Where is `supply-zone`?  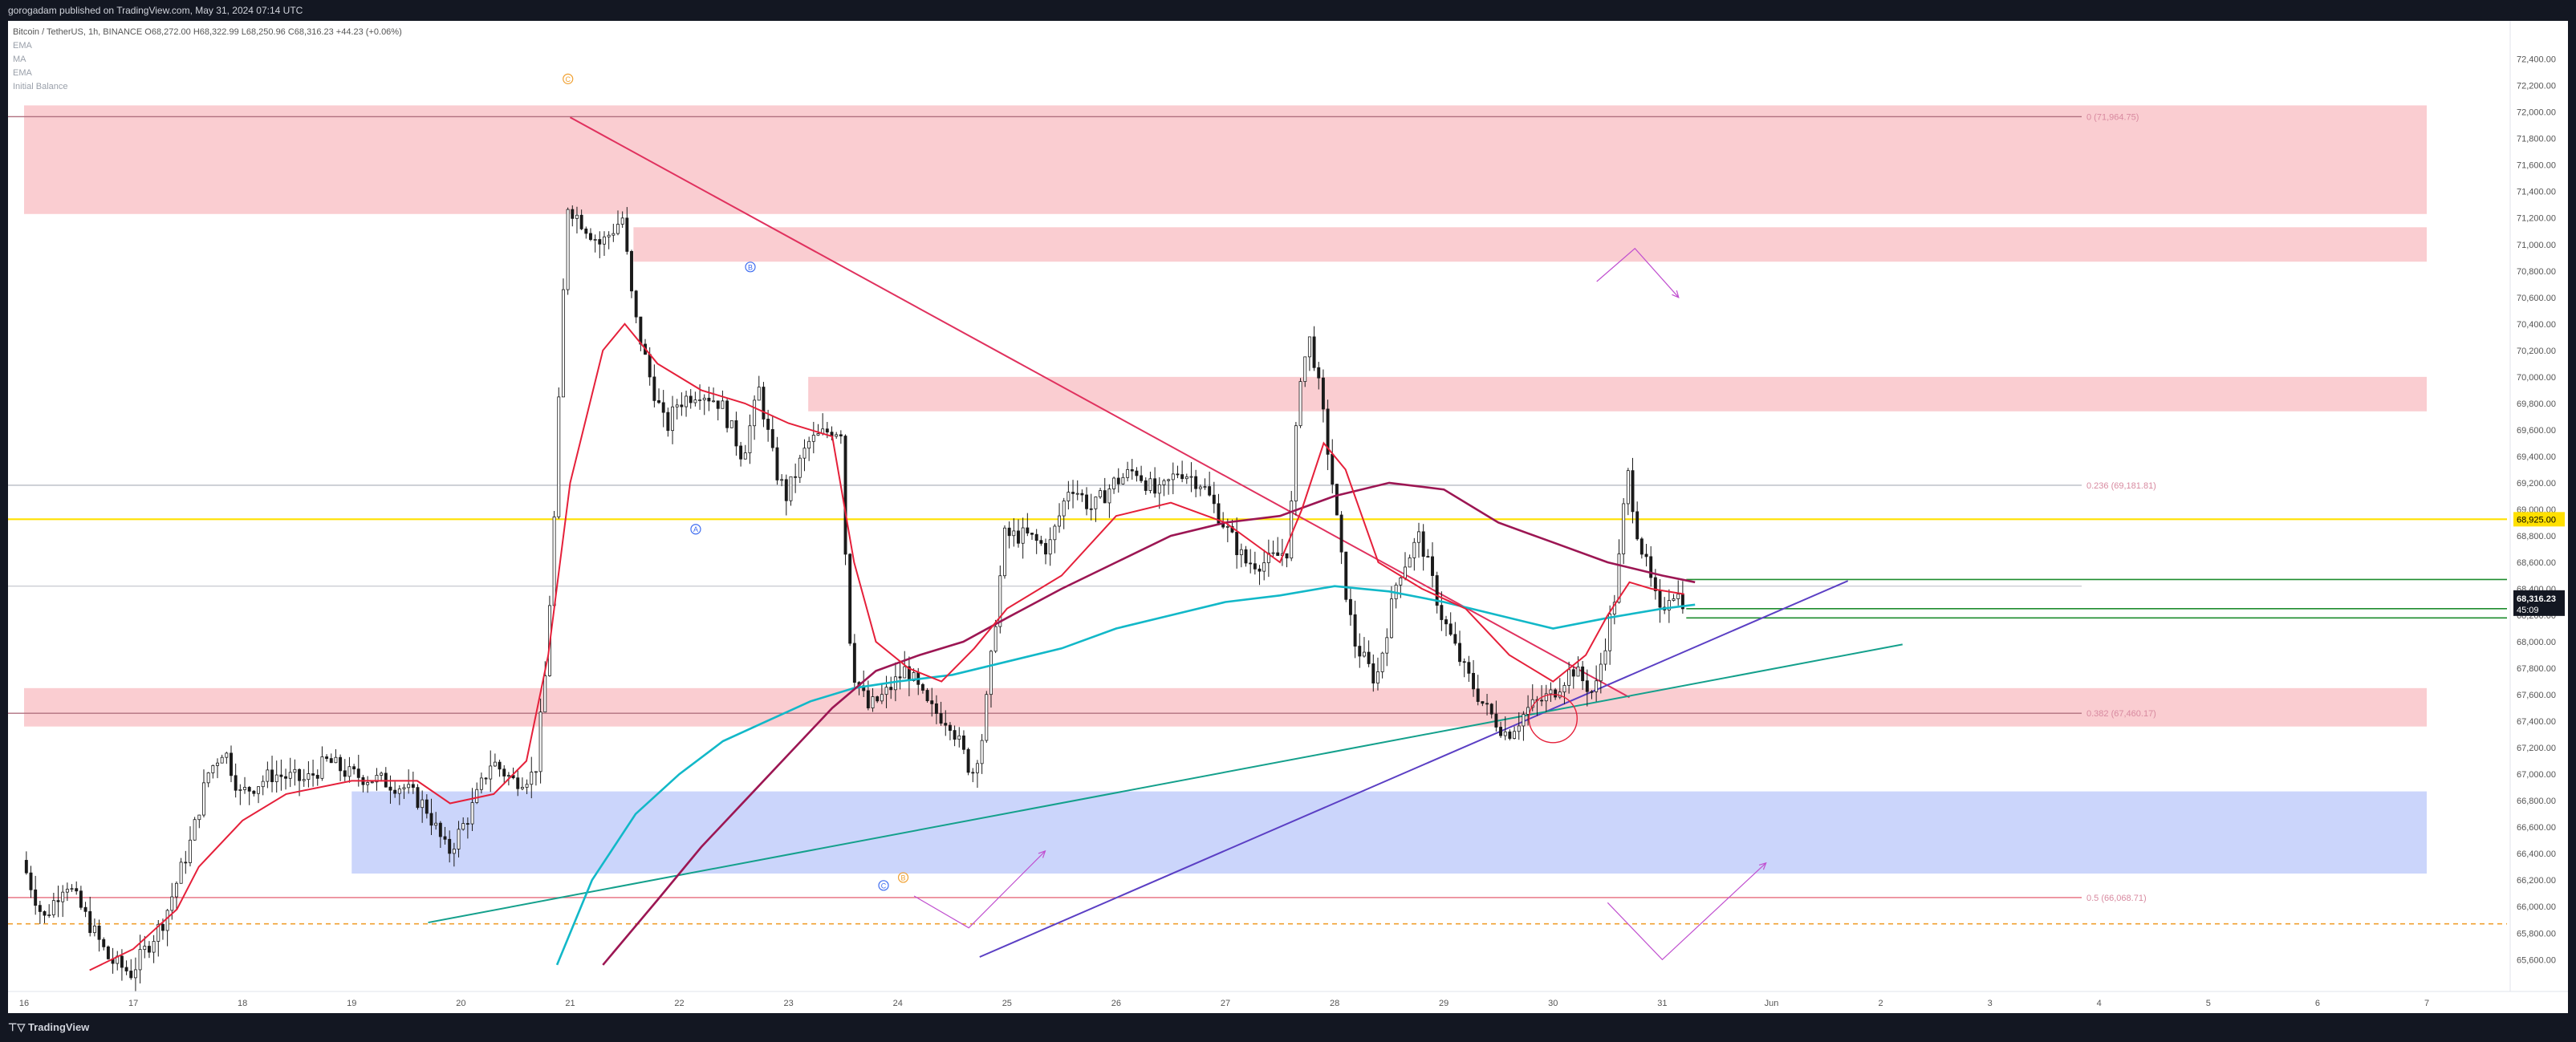 supply-zone is located at coordinates (1618, 394).